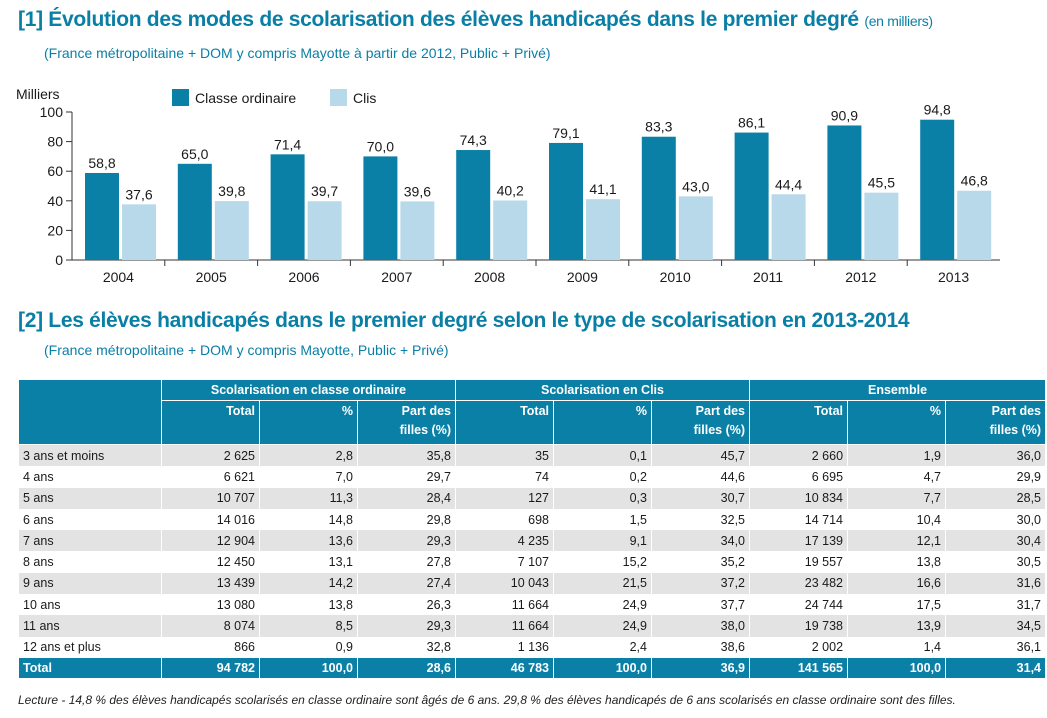 Image resolution: width=1047 pixels, height=718 pixels. What do you see at coordinates (417, 191) in the screenshot?
I see `data-label-1: 39,6` at bounding box center [417, 191].